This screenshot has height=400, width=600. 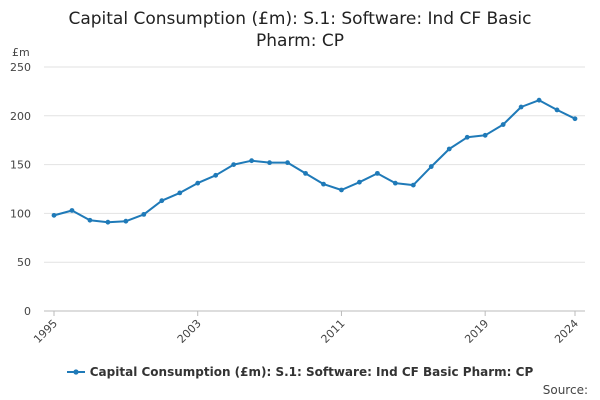 What do you see at coordinates (20, 116) in the screenshot?
I see `y-tick-label: 200` at bounding box center [20, 116].